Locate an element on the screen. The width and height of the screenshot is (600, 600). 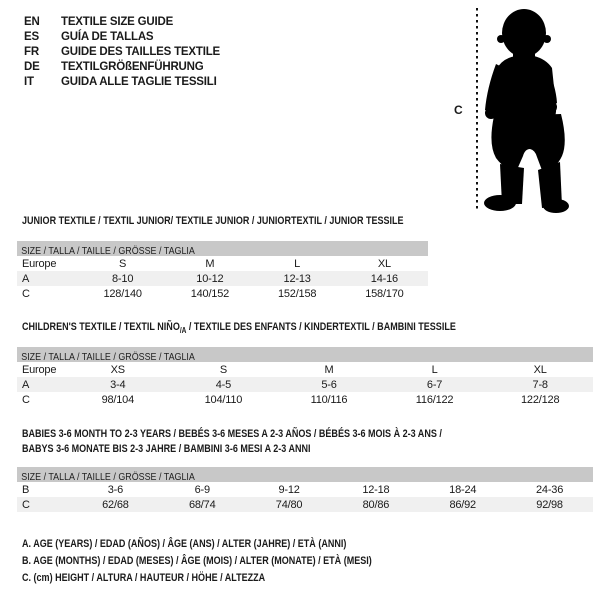
table-row-height: C 128/140 140/152 152/158 158/170 is located at coordinates (222, 293).